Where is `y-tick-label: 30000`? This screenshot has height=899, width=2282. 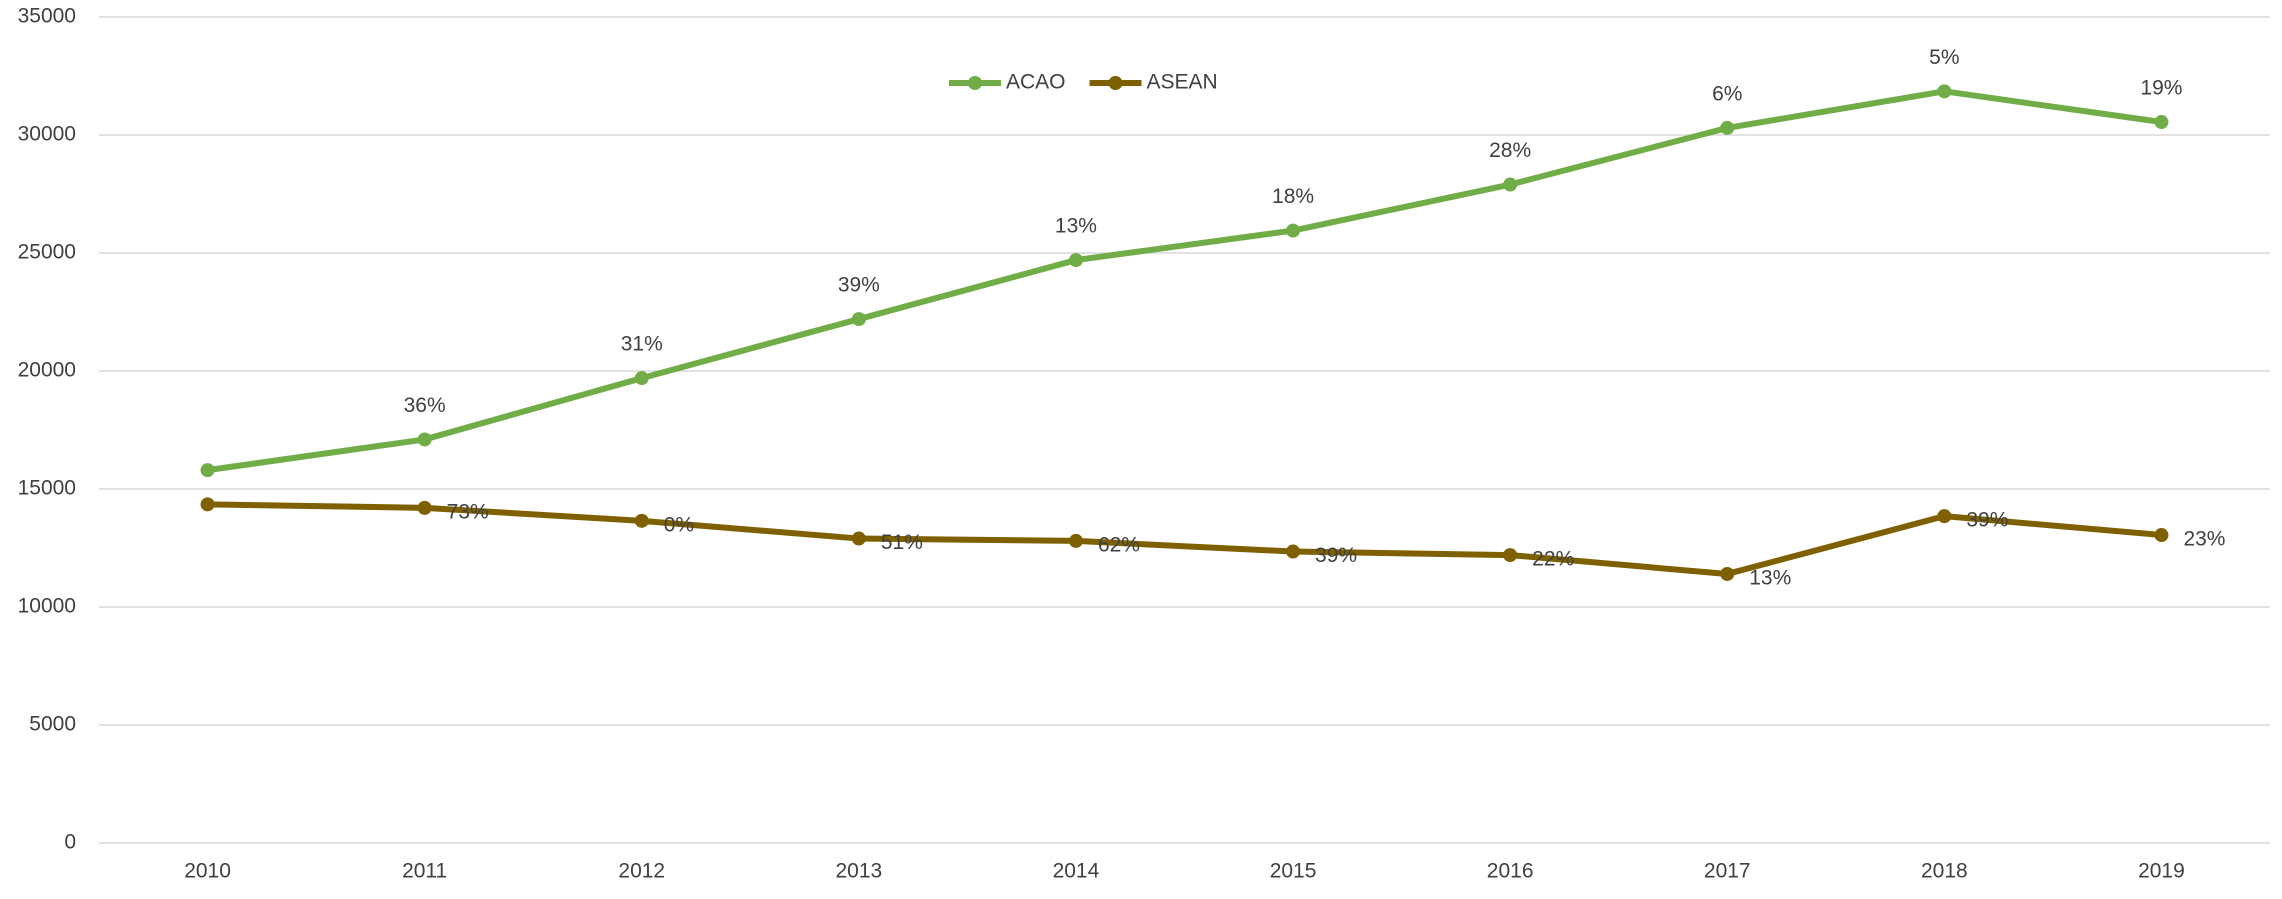 y-tick-label: 30000 is located at coordinates (47, 134).